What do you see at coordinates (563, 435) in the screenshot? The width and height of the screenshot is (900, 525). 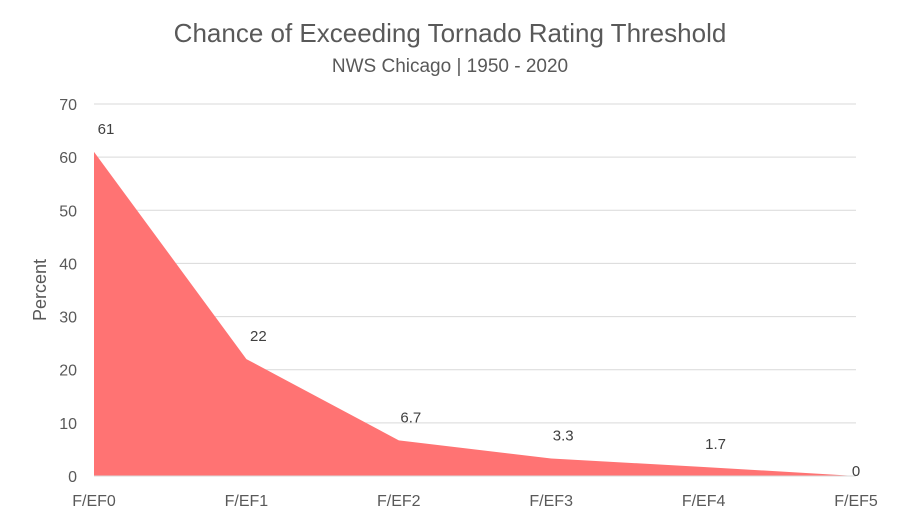 I see `data-label: 3.3` at bounding box center [563, 435].